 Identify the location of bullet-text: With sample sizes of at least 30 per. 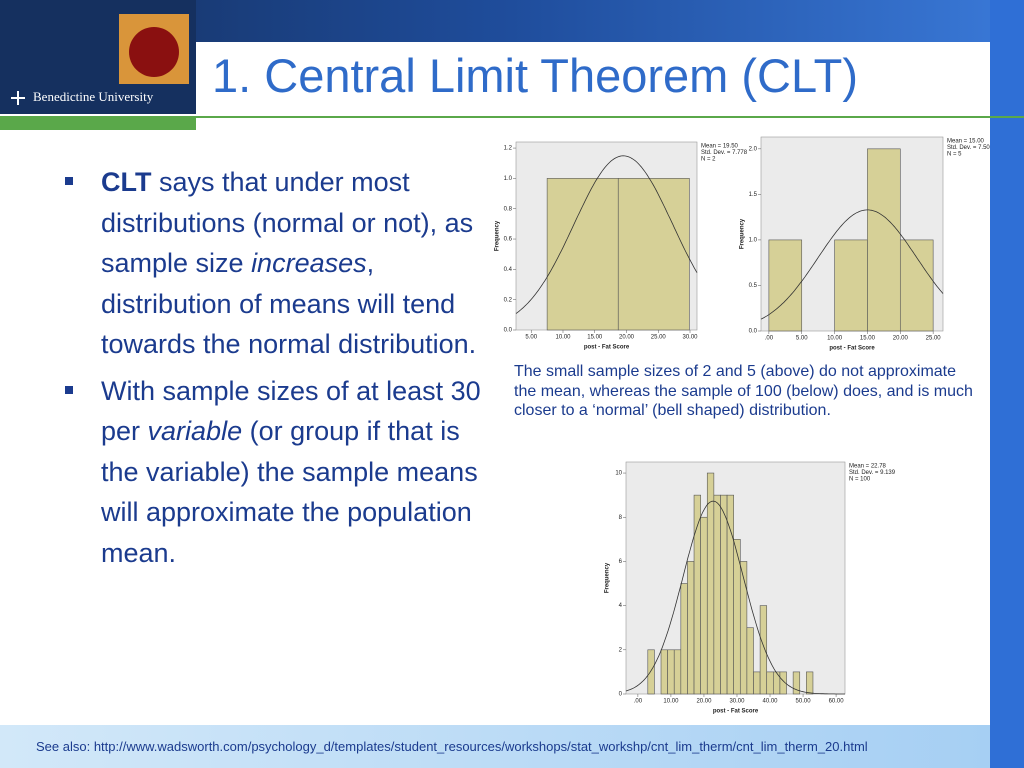
(291, 411).